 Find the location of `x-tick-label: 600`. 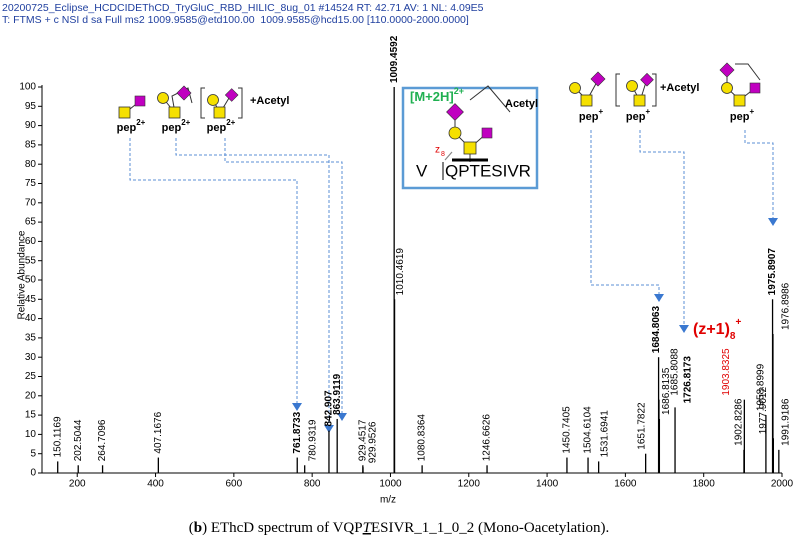

x-tick-label: 600 is located at coordinates (234, 484).